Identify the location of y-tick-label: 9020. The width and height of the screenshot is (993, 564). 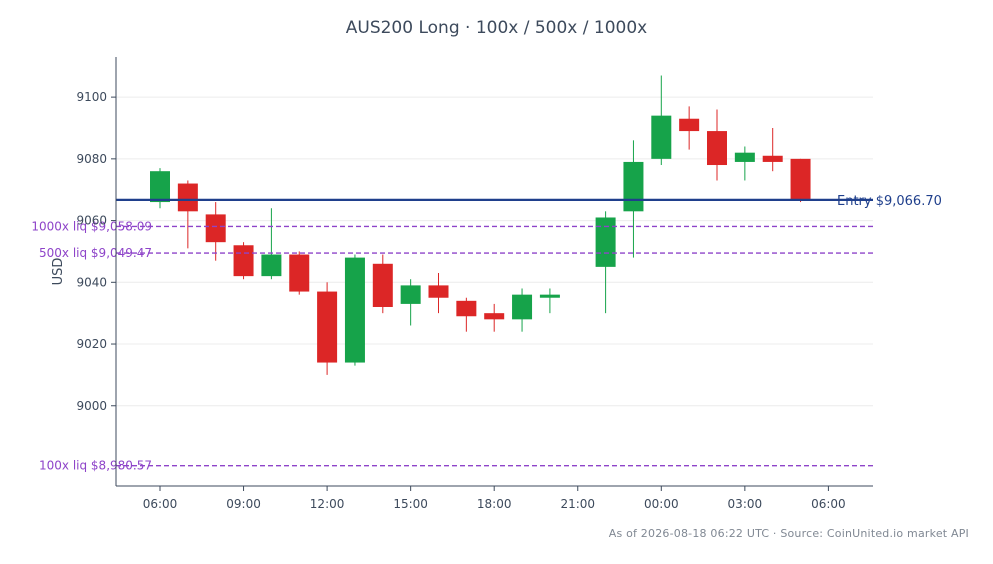
(91, 344).